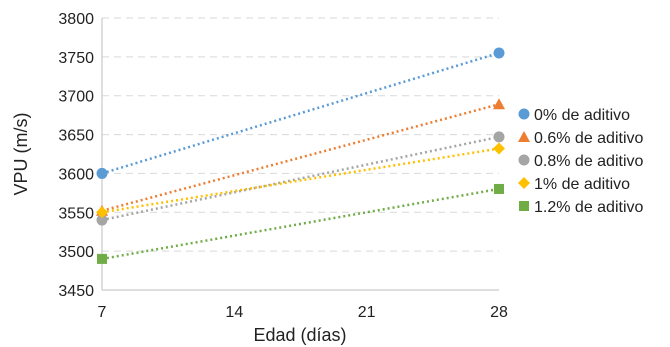 This screenshot has height=347, width=670. I want to click on y-tick-label-3450: 3450, so click(76, 291).